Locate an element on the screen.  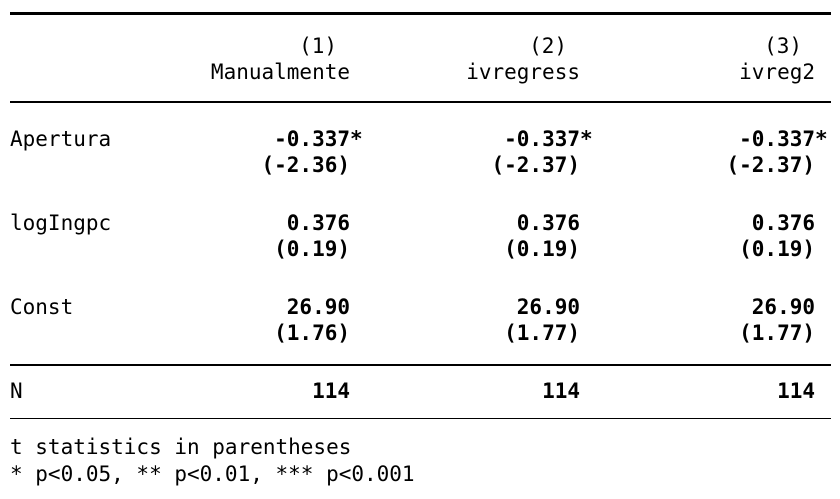
table-note: * p<0.05, ** p<0.01, *** p<0.001 is located at coordinates (212, 474).